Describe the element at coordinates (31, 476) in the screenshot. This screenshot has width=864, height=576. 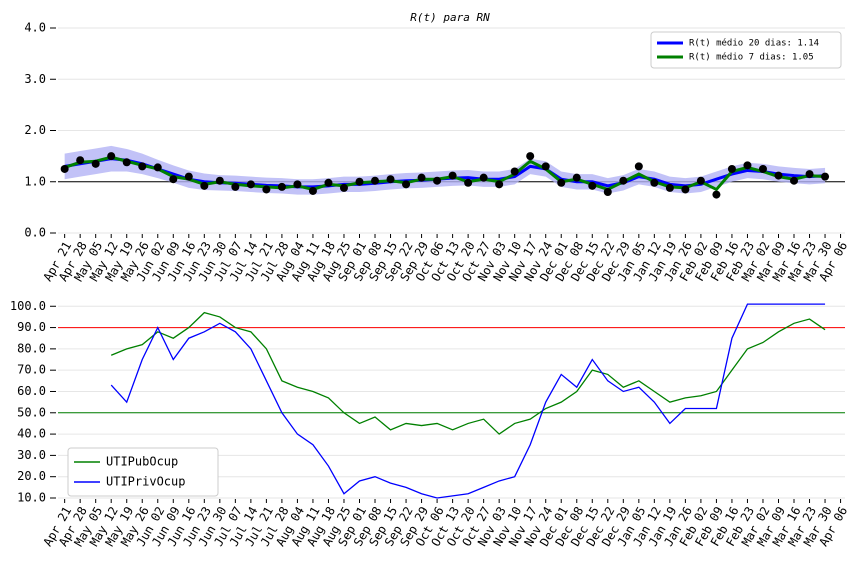
I see `y-tick-label: 20.0` at that location.